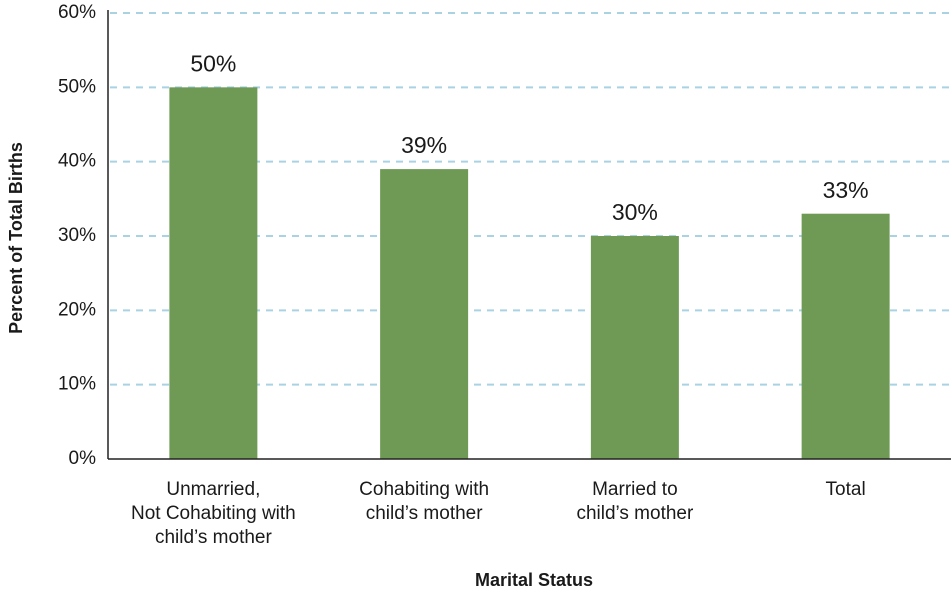  What do you see at coordinates (846, 489) in the screenshot?
I see `x-tick-label: Total` at bounding box center [846, 489].